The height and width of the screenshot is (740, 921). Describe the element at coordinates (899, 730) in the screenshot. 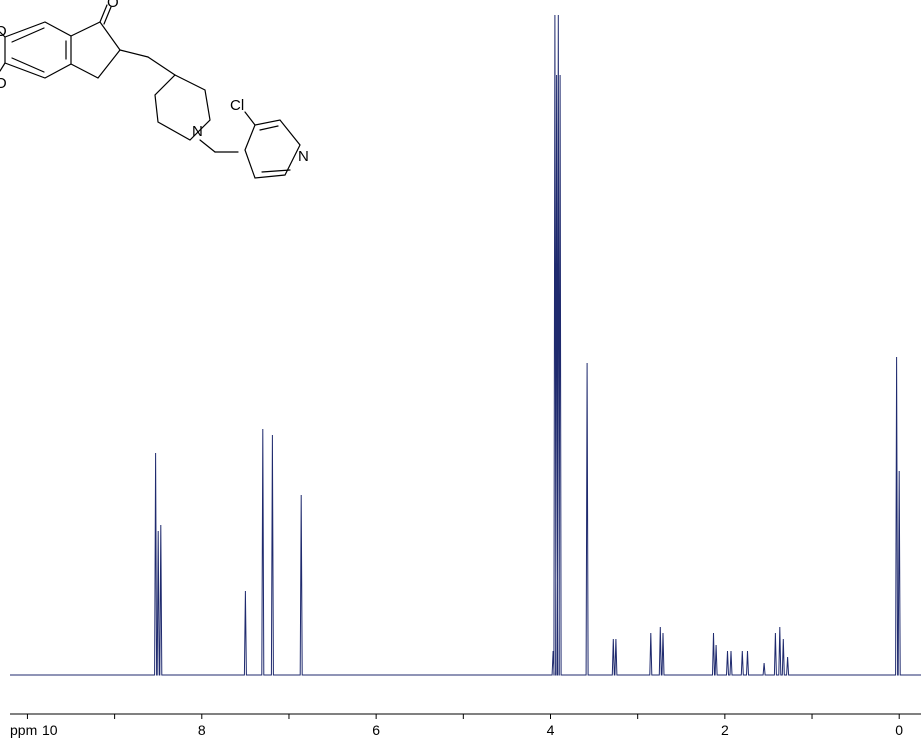

I see `x-tick-label: 0` at that location.